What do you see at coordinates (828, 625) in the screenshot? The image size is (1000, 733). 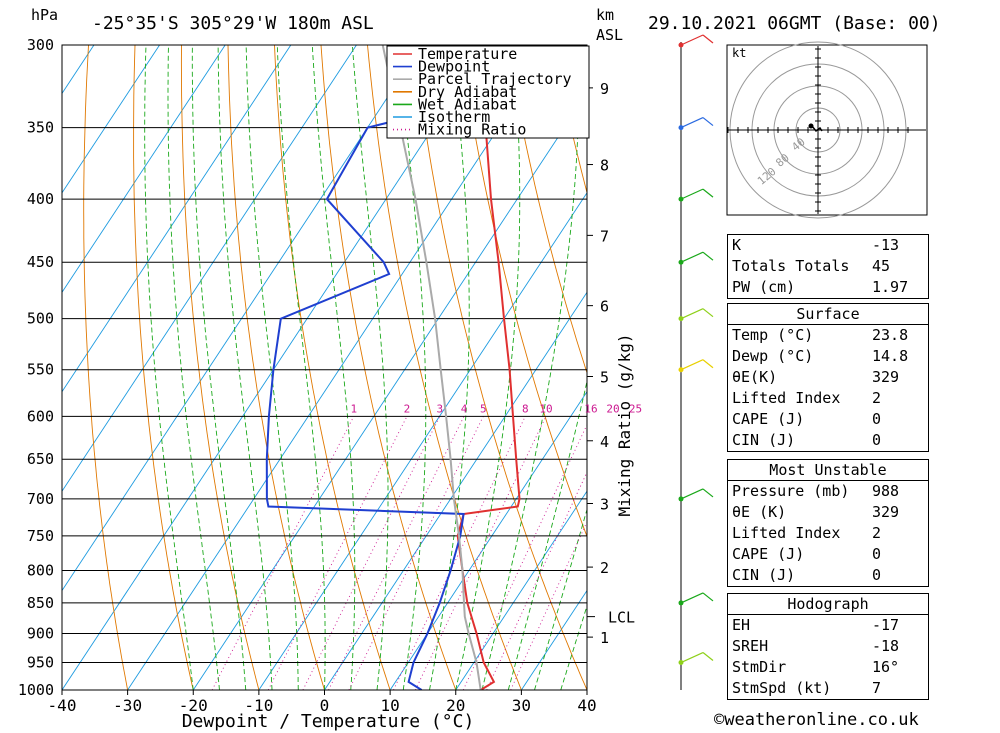 I see `hodograph-stat-row: EH -17` at bounding box center [828, 625].